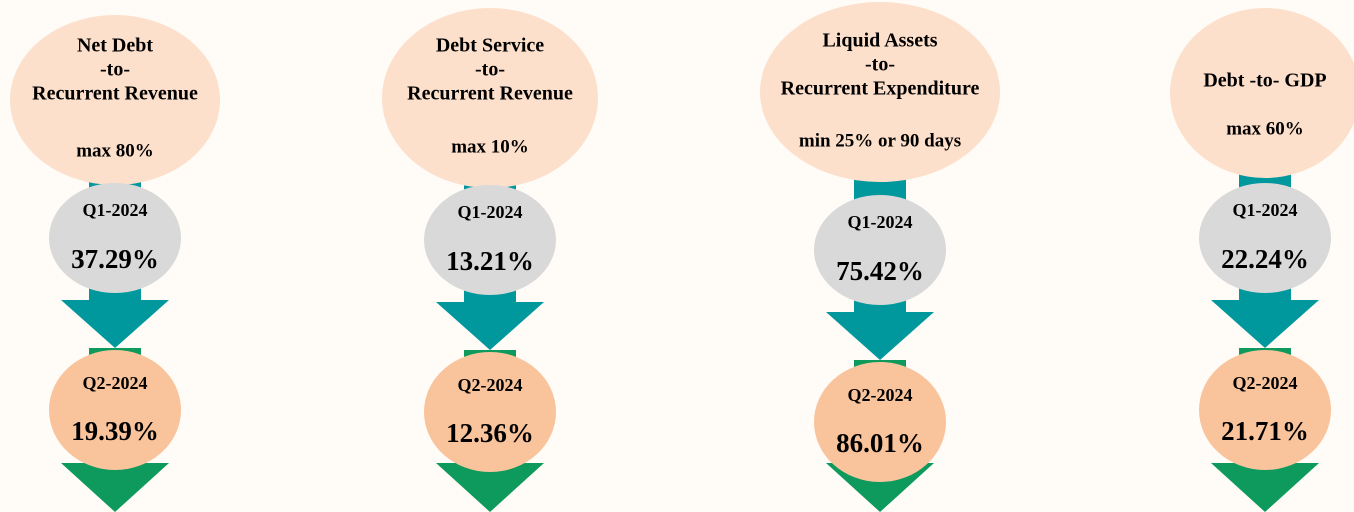 This screenshot has width=1354, height=512. I want to click on criterion-title: Net Debt, so click(115, 46).